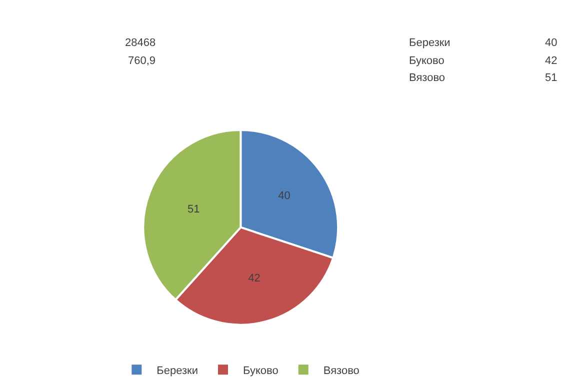  Describe the element at coordinates (341, 370) in the screenshot. I see `legend-label: Вязово` at that location.